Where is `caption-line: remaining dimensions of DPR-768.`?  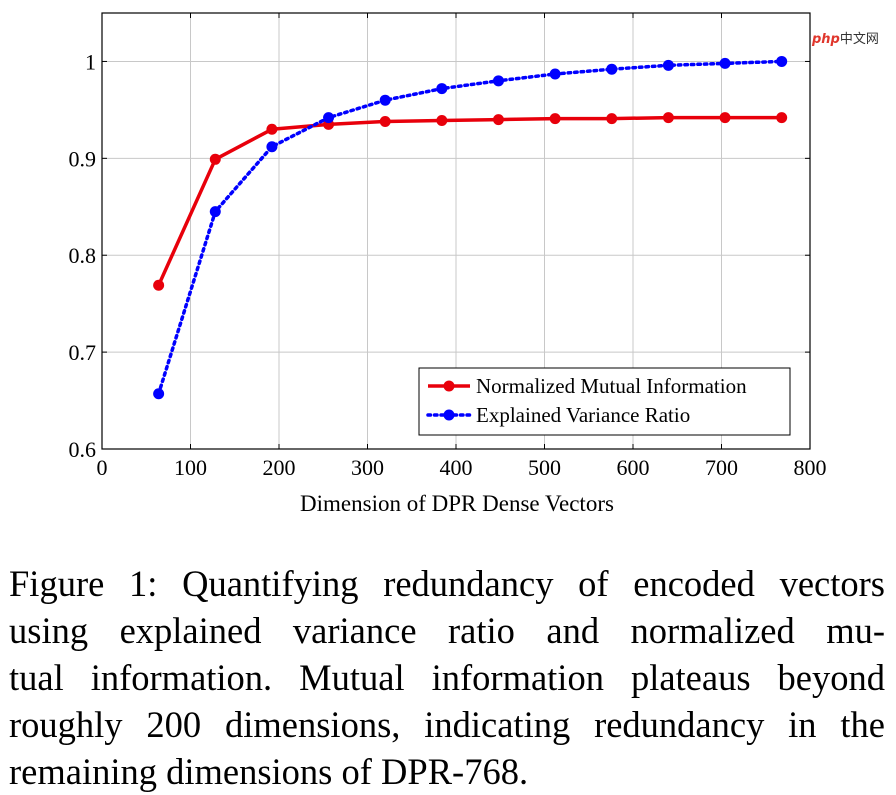
caption-line: remaining dimensions of DPR-768. is located at coordinates (269, 771).